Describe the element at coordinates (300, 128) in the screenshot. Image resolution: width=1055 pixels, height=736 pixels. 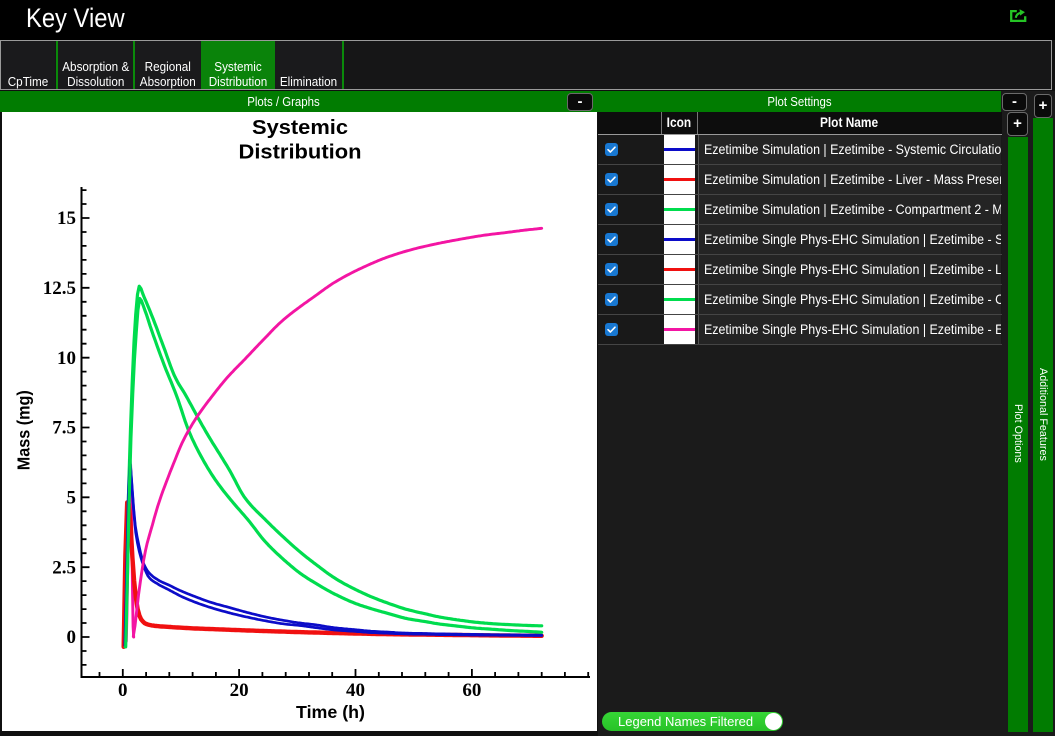
I see `svg-text: Systemic` at that location.